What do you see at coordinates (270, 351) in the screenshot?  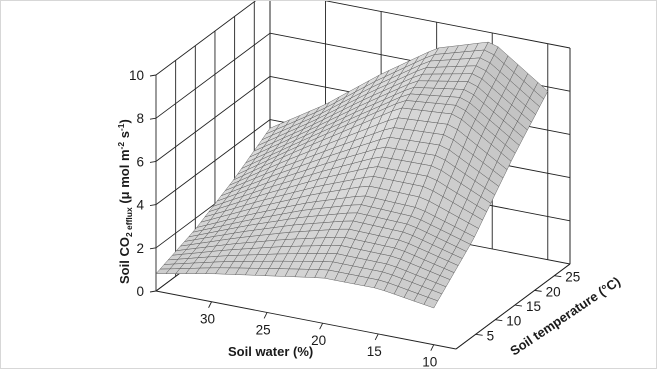 I see `x-axis-label: Soil water (%)` at bounding box center [270, 351].